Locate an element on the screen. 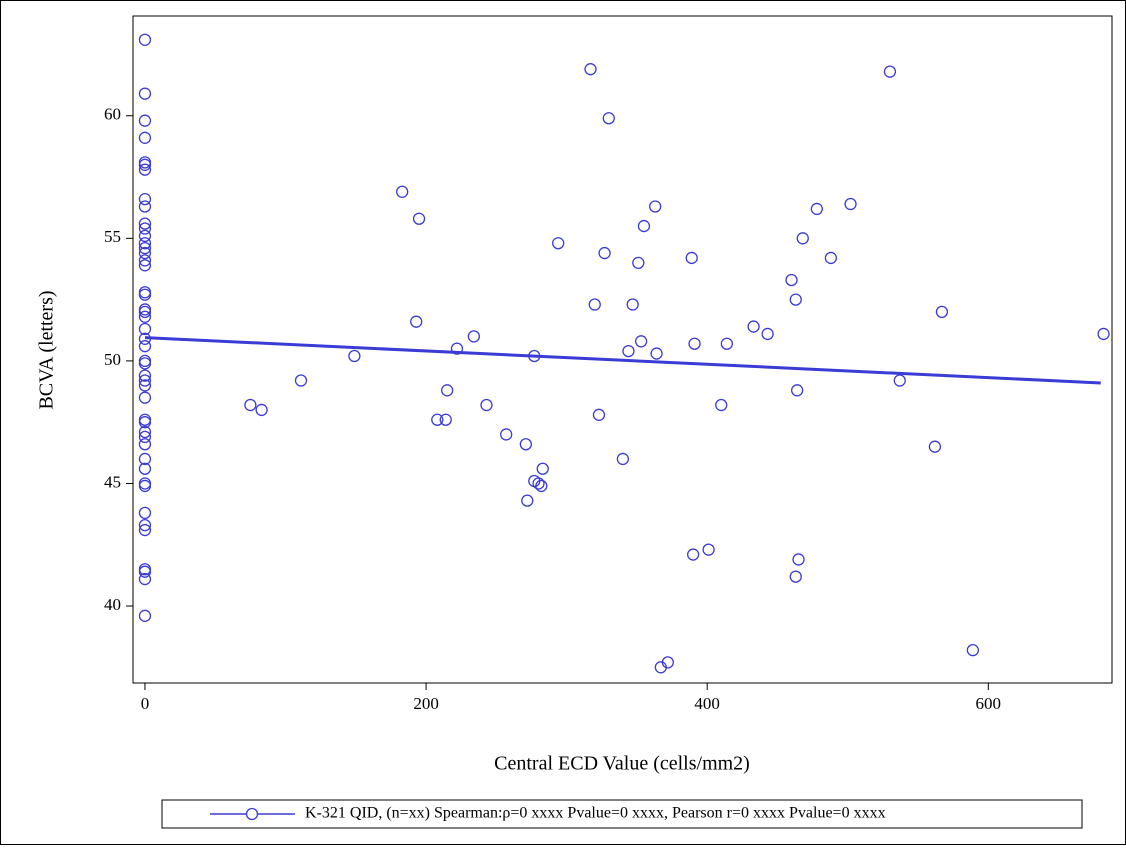 The image size is (1126, 850). y-tick-label: 55 is located at coordinates (112, 236).